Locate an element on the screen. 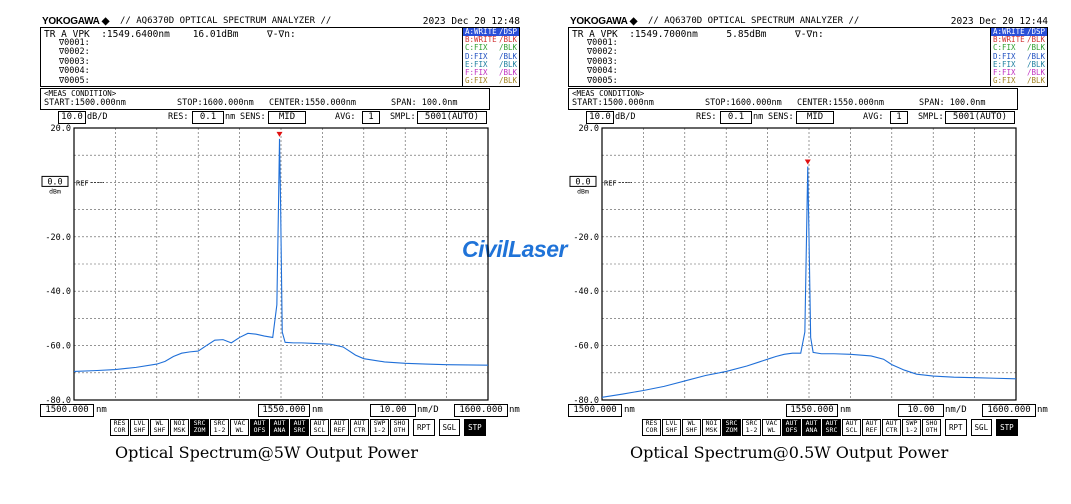  peak-readout: TR A VPK :1549.7000nm 5.85dBm ∇-∇n: is located at coordinates (698, 34).